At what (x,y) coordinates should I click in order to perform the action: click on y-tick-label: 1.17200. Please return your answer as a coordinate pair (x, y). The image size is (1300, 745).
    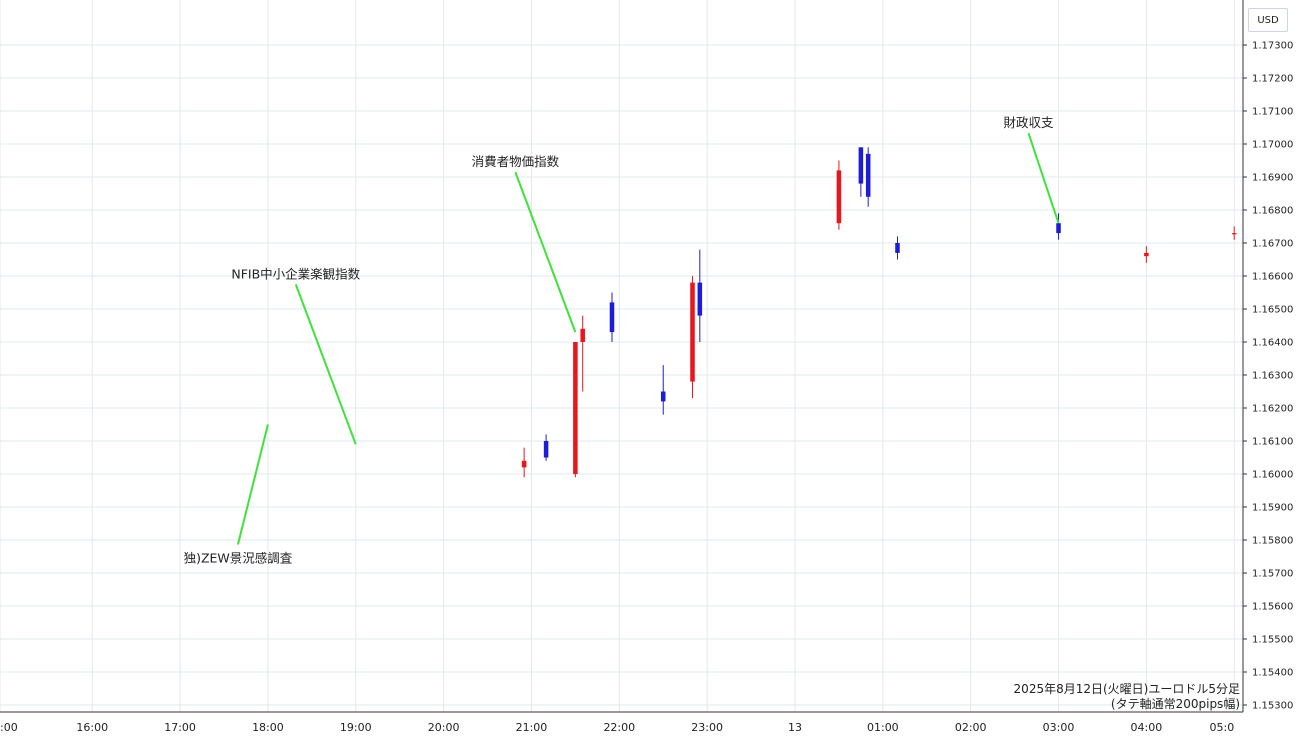
    Looking at the image, I should click on (1272, 79).